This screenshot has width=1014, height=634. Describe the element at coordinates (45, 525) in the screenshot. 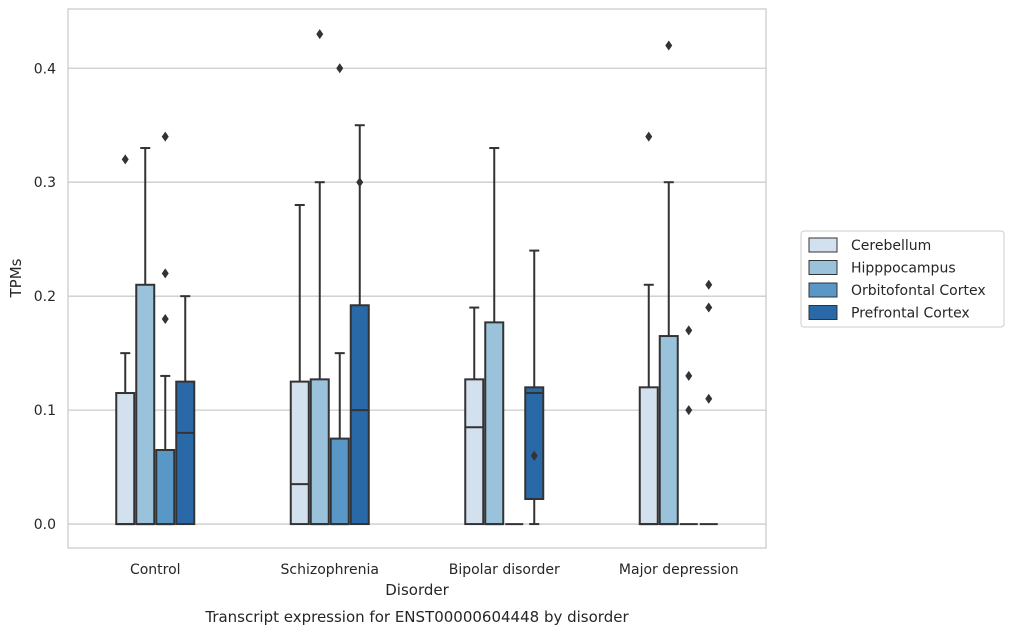

I see `y-tick-label: 0.0` at that location.